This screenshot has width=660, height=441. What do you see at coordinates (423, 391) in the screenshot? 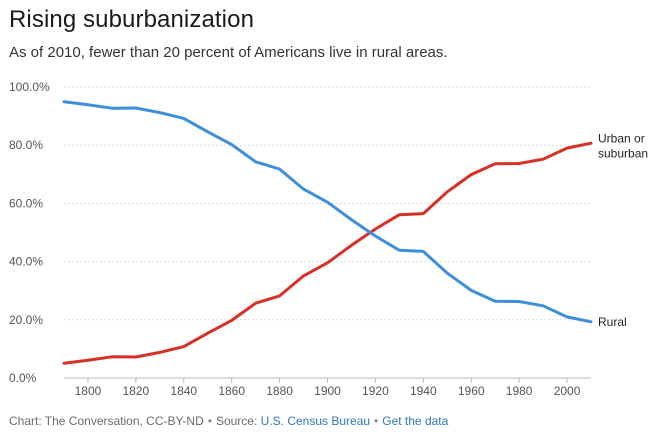
I see `x-tick-label: 1940` at bounding box center [423, 391].